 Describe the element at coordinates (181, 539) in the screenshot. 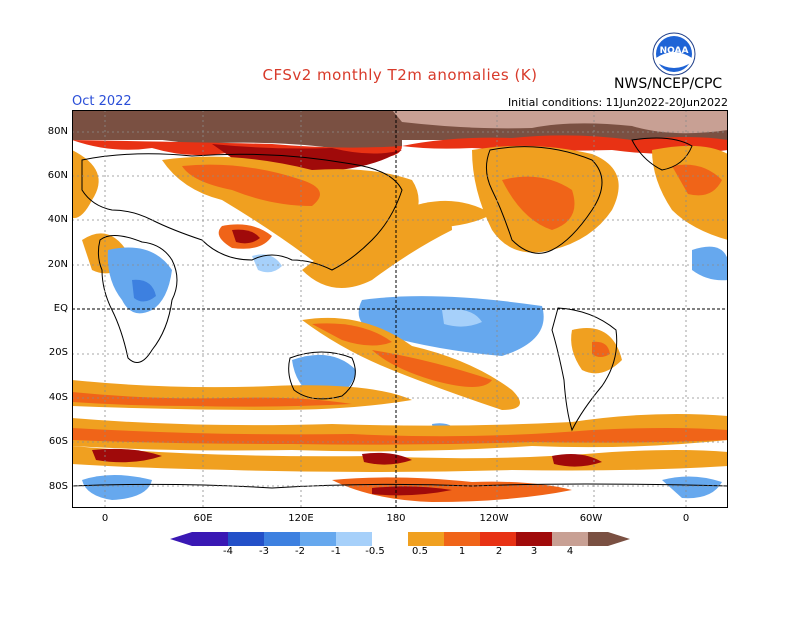

I see `legend-swatch-min` at that location.